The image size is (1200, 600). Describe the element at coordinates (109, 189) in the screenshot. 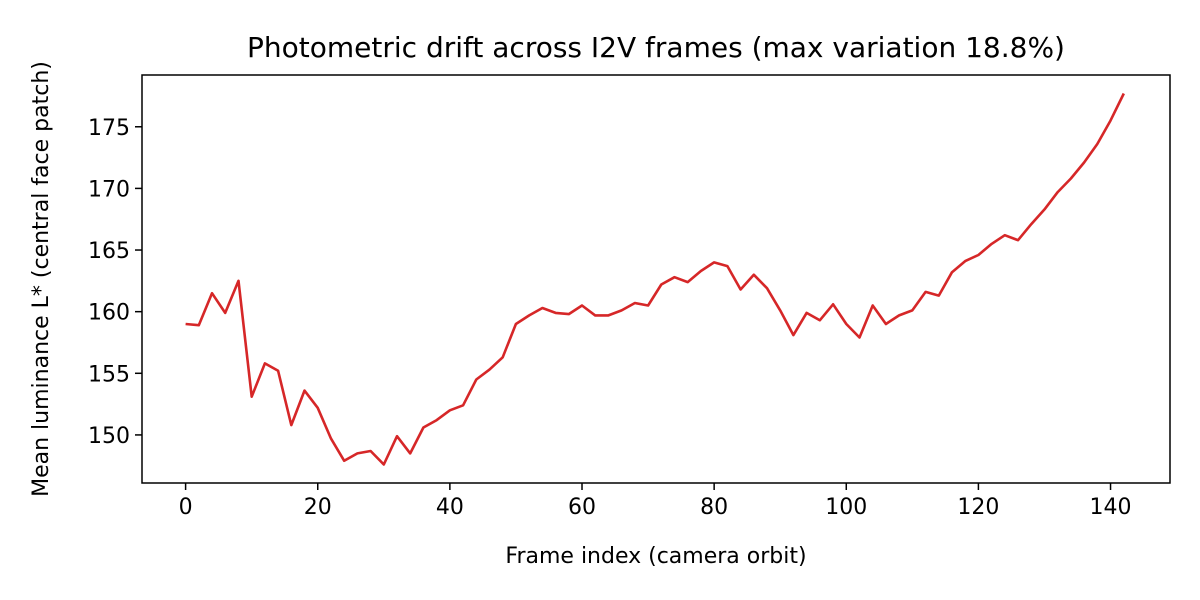

I see `y-tick-label: 170` at that location.